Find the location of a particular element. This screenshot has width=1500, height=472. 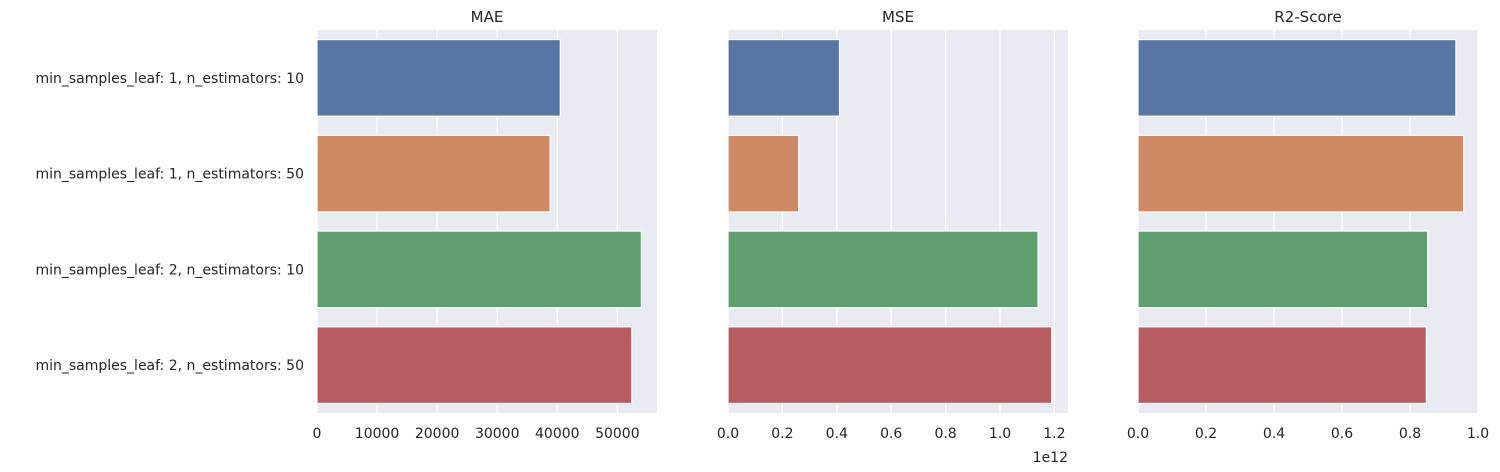

x-tick-label: 40000 is located at coordinates (557, 434).